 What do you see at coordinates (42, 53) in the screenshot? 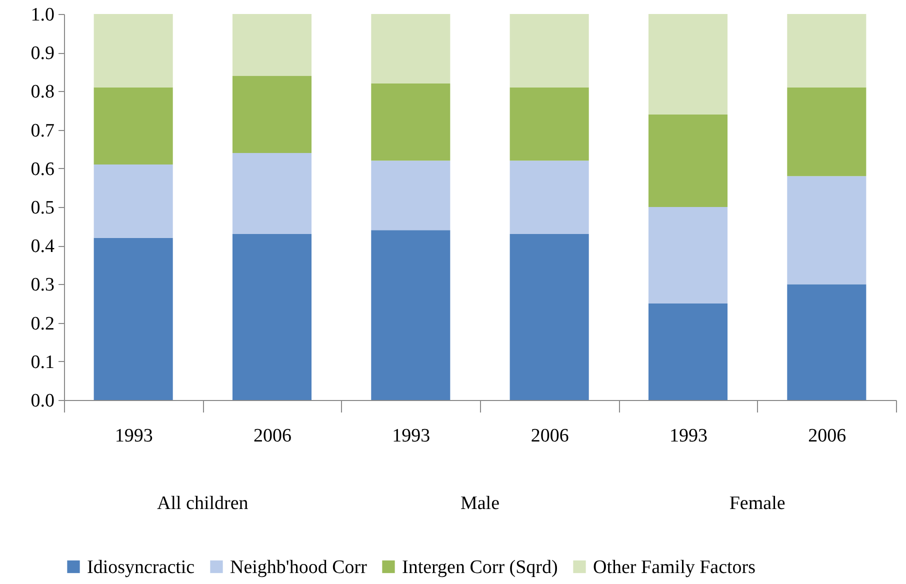
I see `y-tick-label: 0.9` at bounding box center [42, 53].